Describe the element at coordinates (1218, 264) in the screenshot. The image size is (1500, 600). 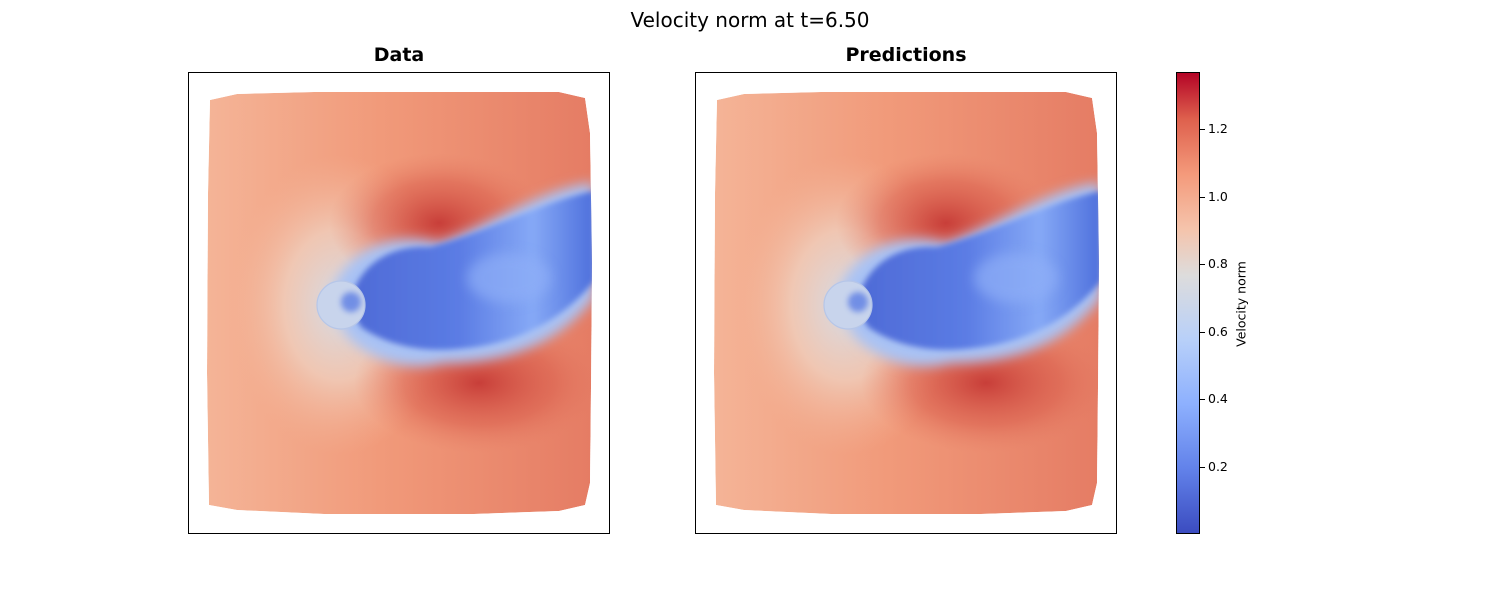
I see `colorbar-tick-label: 0.8` at that location.